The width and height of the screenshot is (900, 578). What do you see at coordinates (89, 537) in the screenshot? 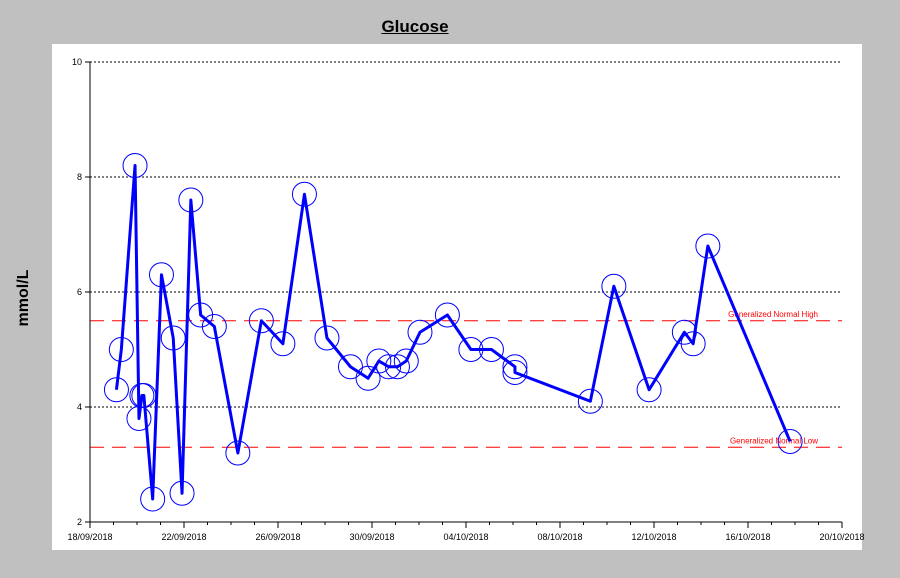
I see `x-tick-label: 18/09/2018` at bounding box center [89, 537].